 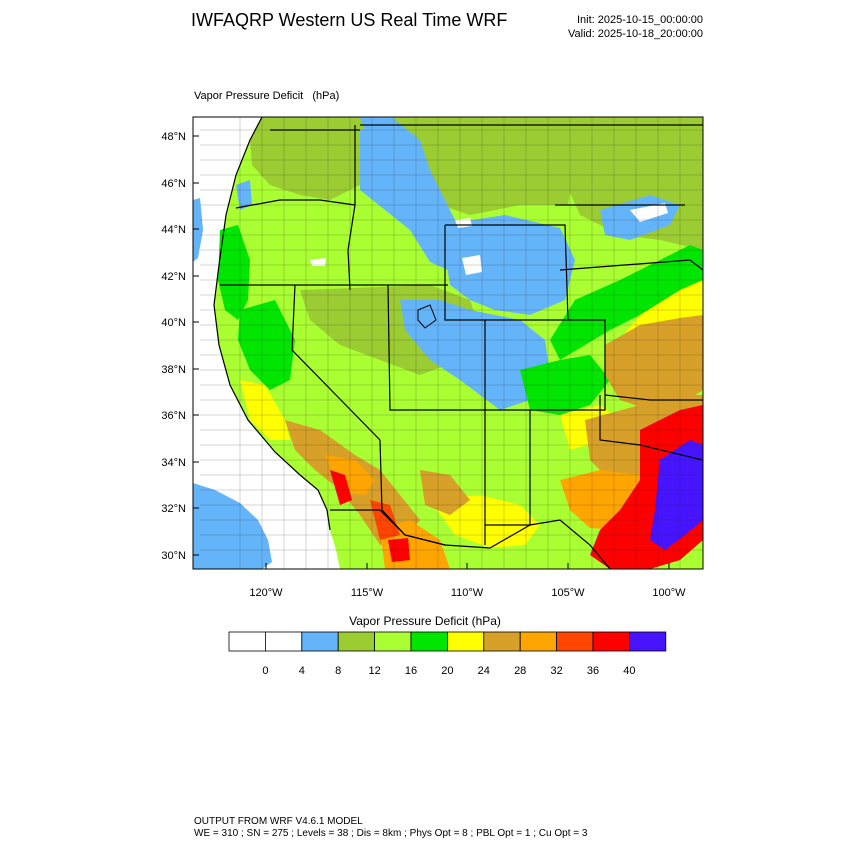 I want to click on field-title: Vapor Pressure Deficit (hPa), so click(x=267, y=96).